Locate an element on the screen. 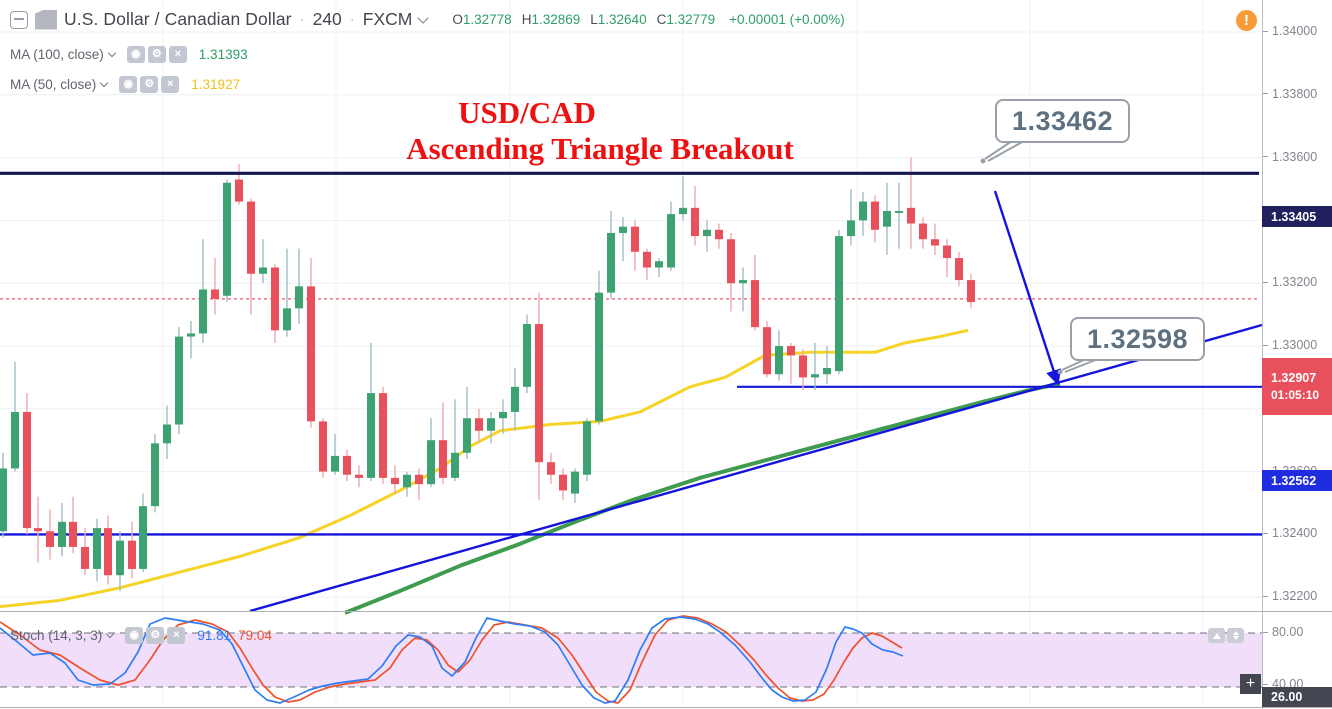 This screenshot has height=709, width=1332. current-price-badge: 1.32907 01:05:10 is located at coordinates (1297, 386).